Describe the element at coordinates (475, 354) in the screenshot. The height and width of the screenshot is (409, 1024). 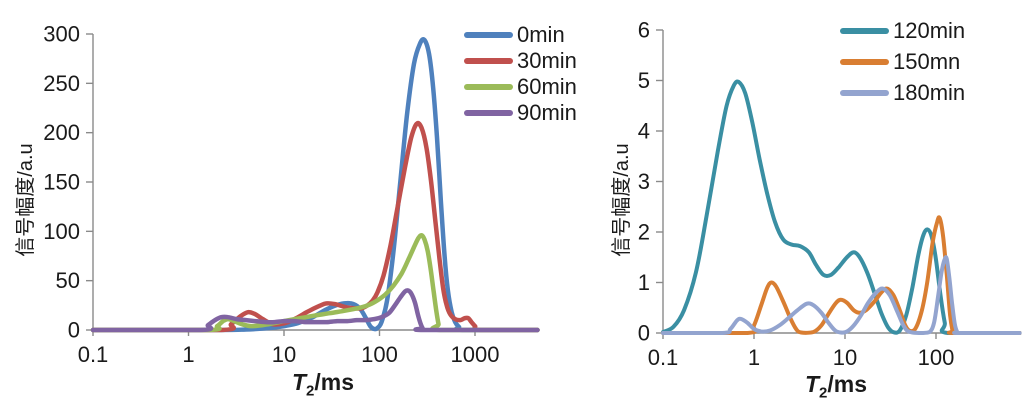
I see `svg-text: 1000` at that location.